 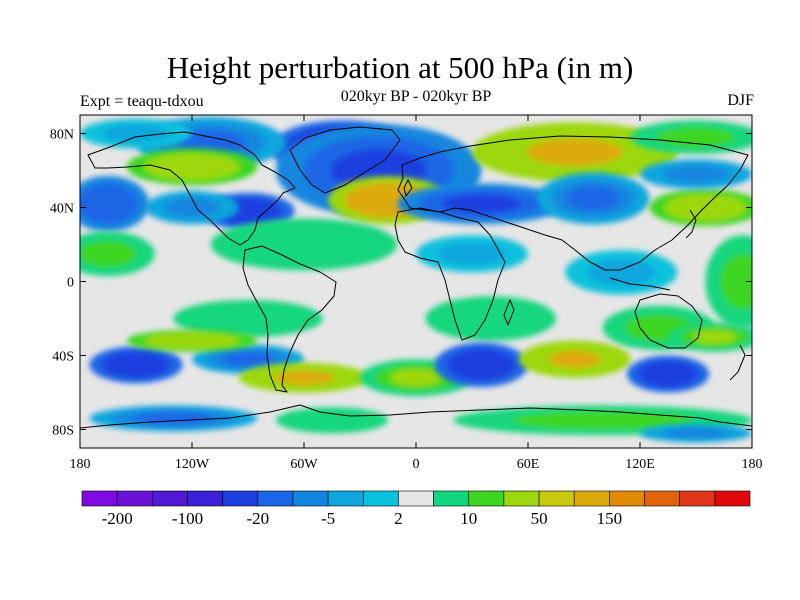 I want to click on colorbar-label: -20, so click(x=257, y=518).